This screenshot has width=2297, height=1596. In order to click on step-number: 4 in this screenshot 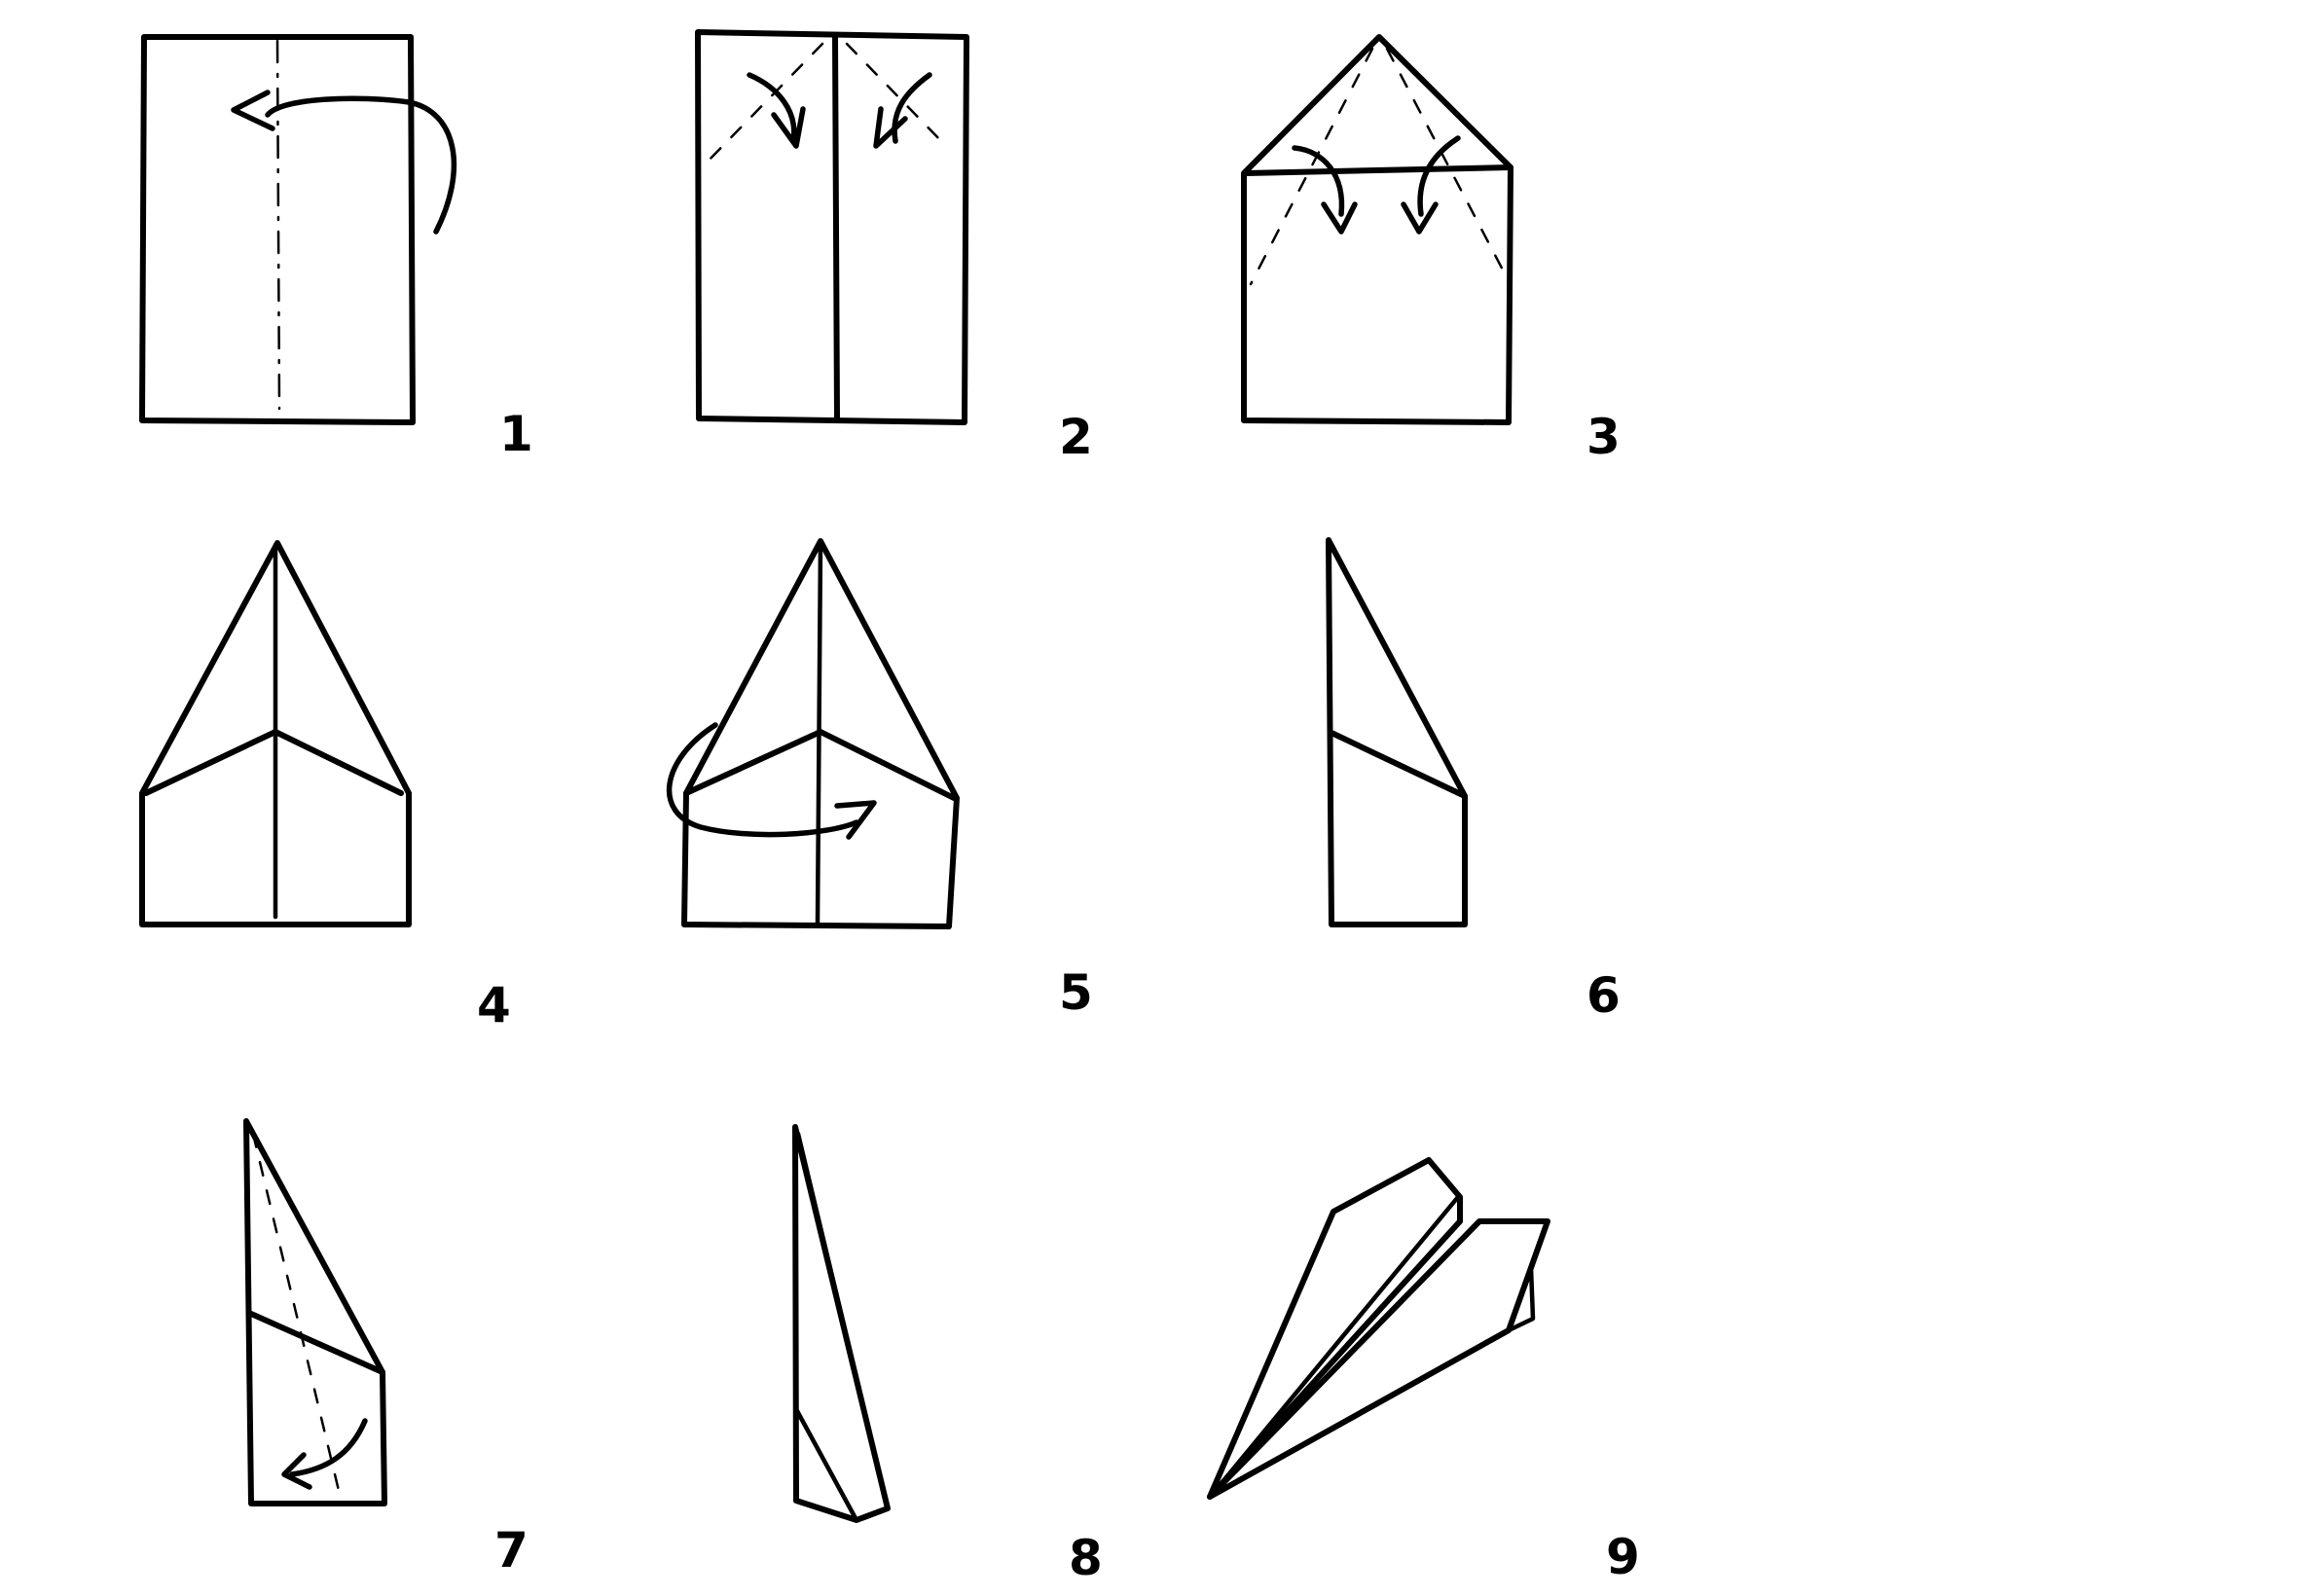, I will do `click(494, 1005)`.